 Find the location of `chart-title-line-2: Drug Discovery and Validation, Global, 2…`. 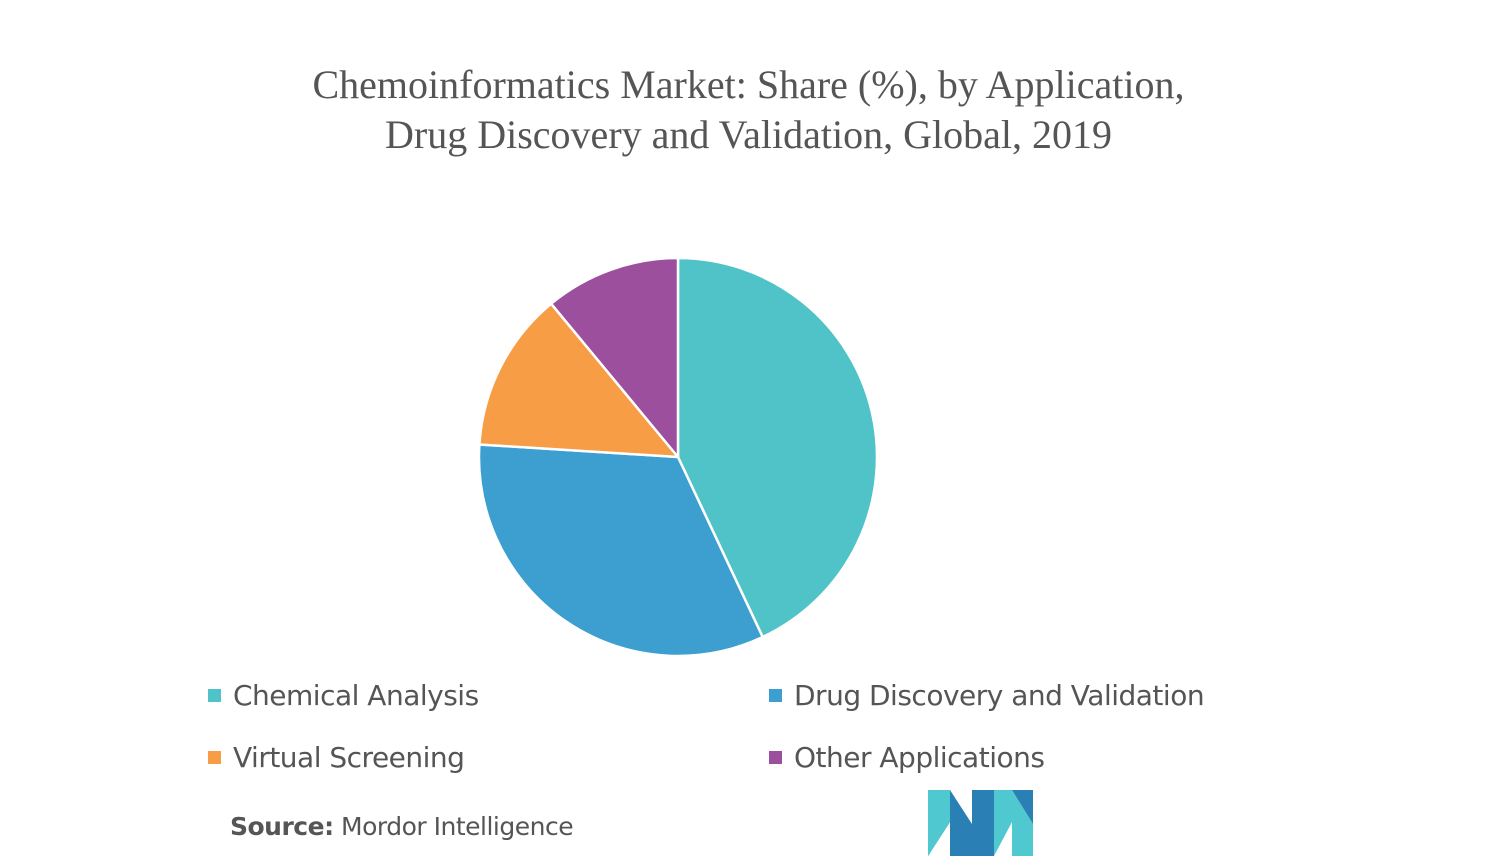

chart-title-line-2: Drug Discovery and Validation, Global, 2… is located at coordinates (748, 134).